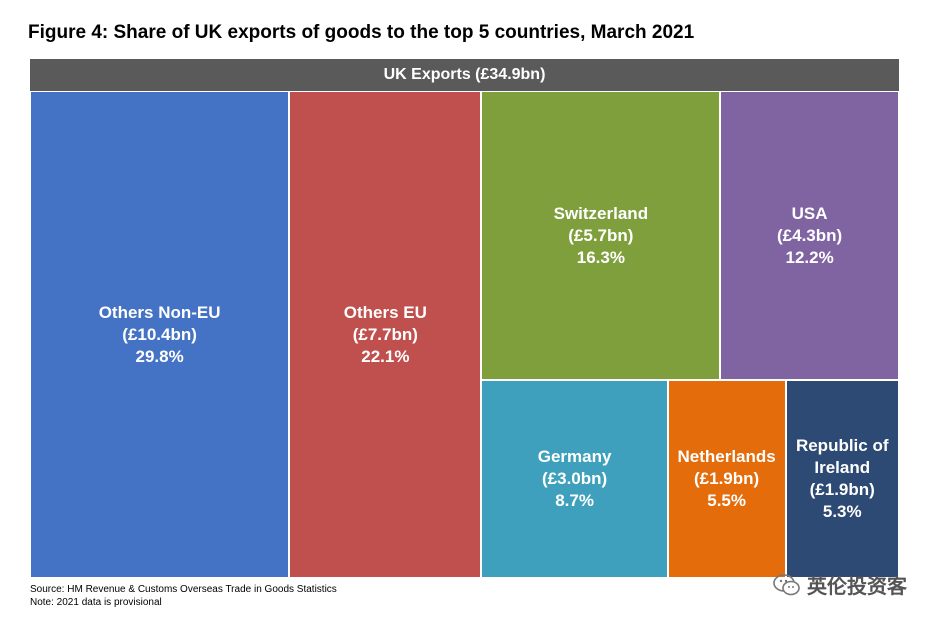  What do you see at coordinates (842, 457) in the screenshot?
I see `tile-name: Republic of Ireland` at bounding box center [842, 457].